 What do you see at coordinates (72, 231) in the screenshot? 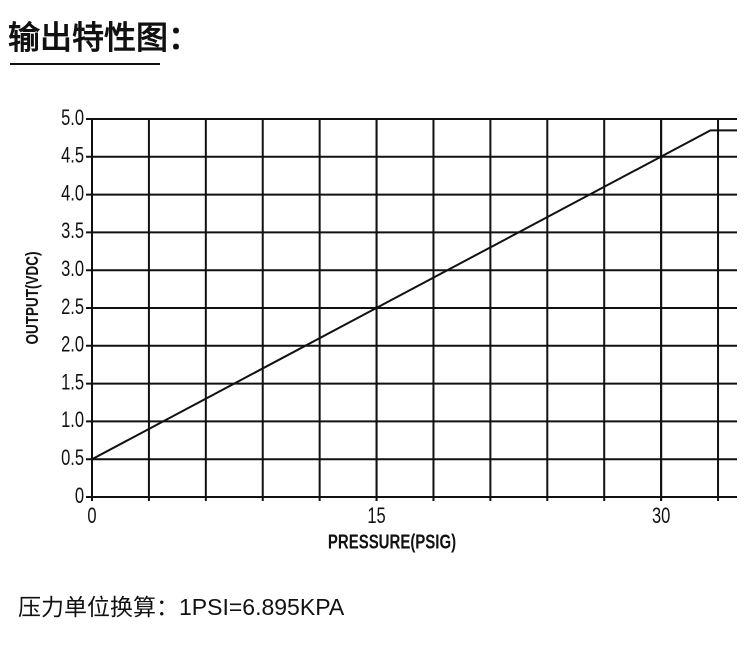
I see `y-tick-label: 3.5` at bounding box center [72, 231].